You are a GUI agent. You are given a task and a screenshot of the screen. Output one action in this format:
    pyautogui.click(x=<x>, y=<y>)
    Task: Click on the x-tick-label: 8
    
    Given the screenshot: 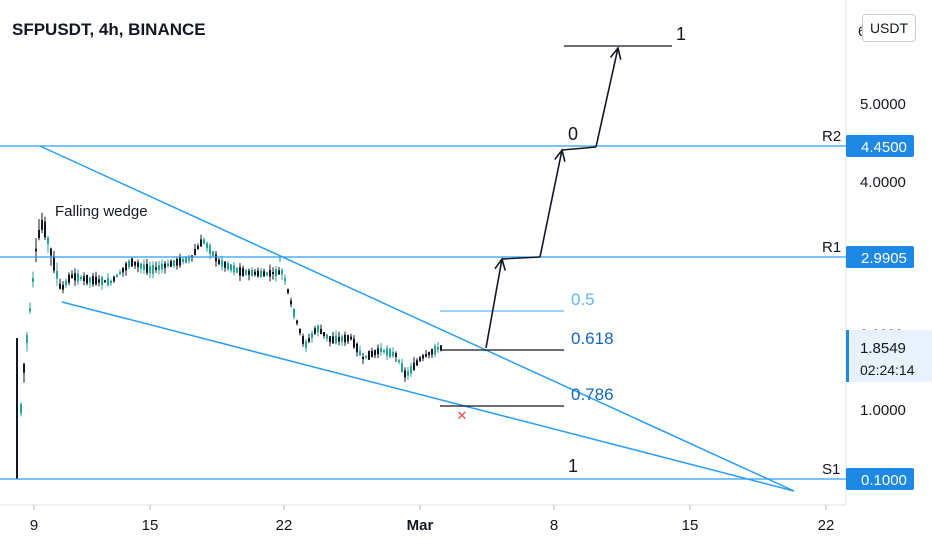 What is the action you would take?
    pyautogui.click(x=554, y=525)
    